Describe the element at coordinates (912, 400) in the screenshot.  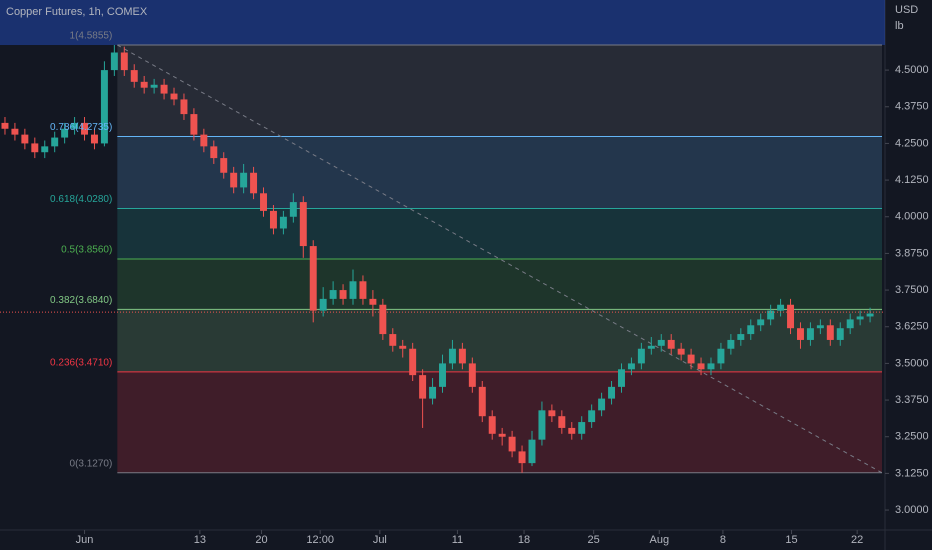
I see `y-tick-label: 3.3750` at that location.